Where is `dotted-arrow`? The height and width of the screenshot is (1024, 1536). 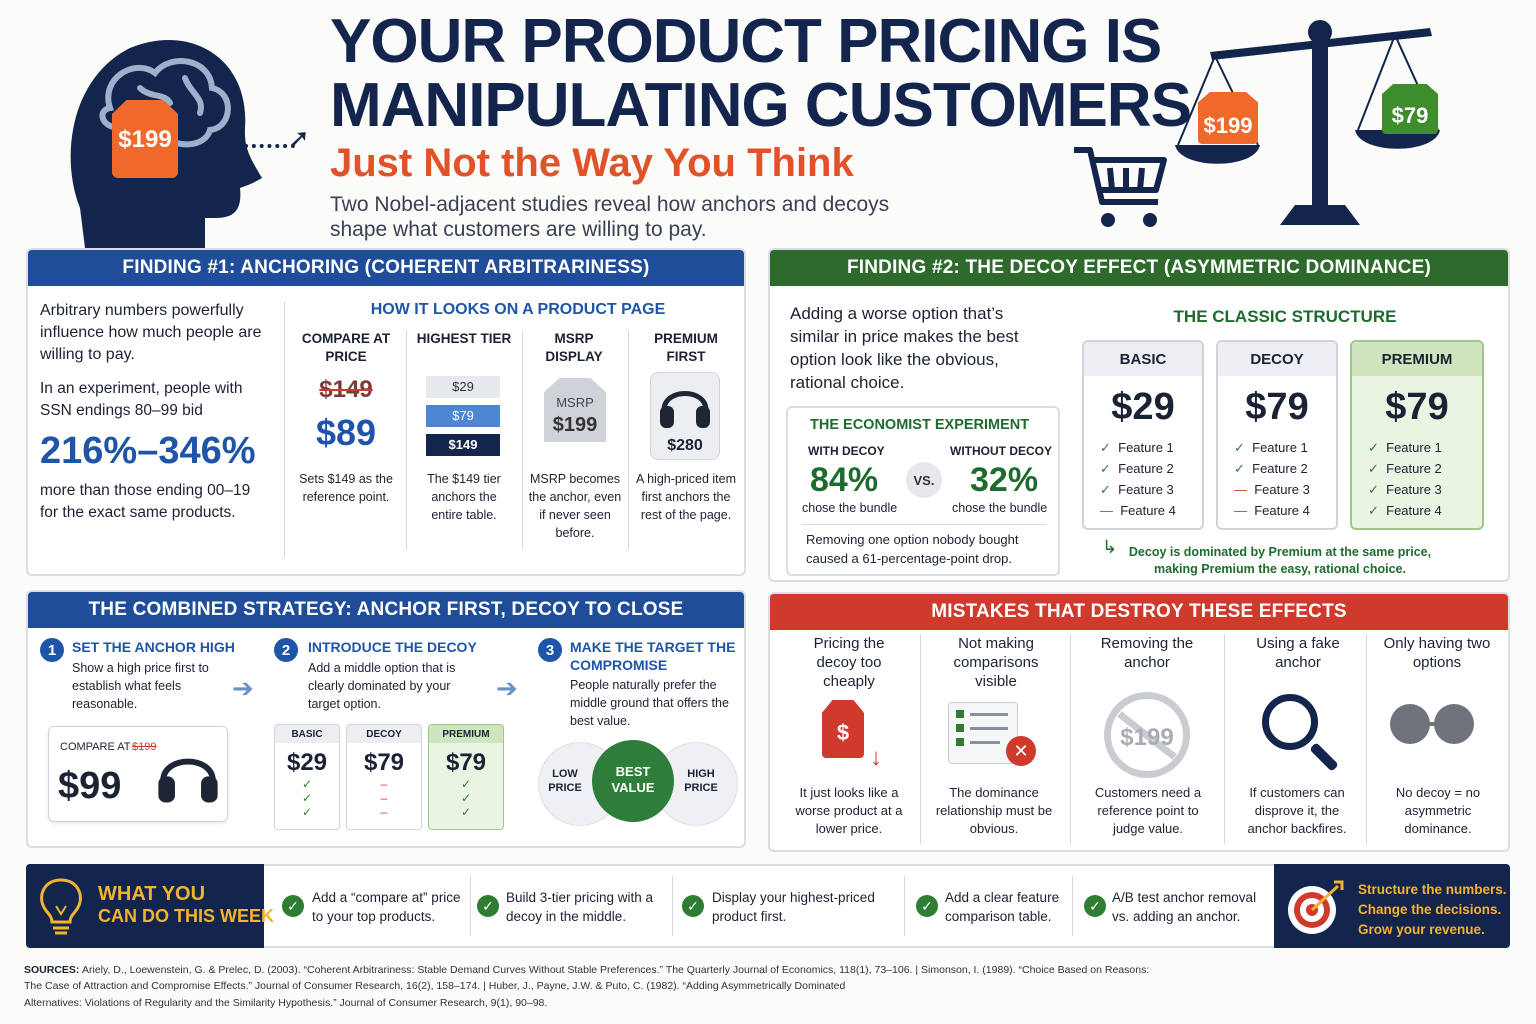
dotted-arrow is located at coordinates (250, 146).